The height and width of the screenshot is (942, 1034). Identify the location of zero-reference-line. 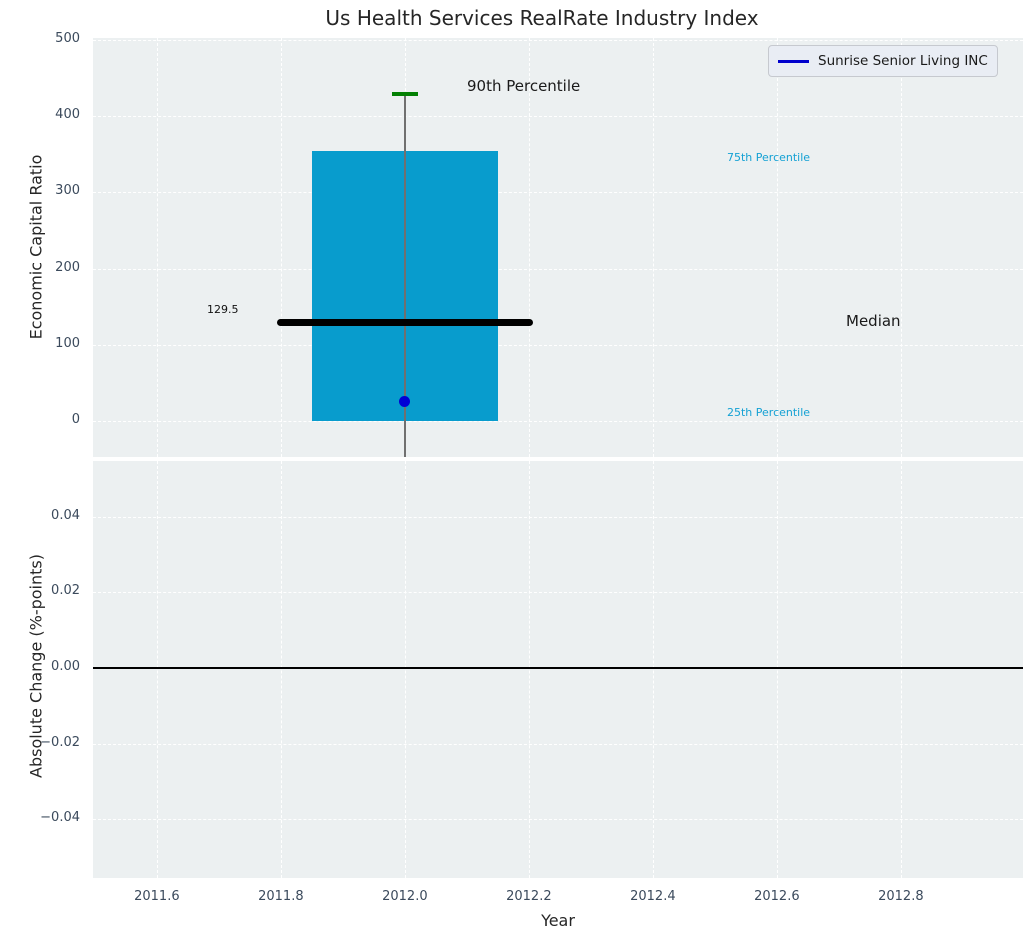
(558, 667).